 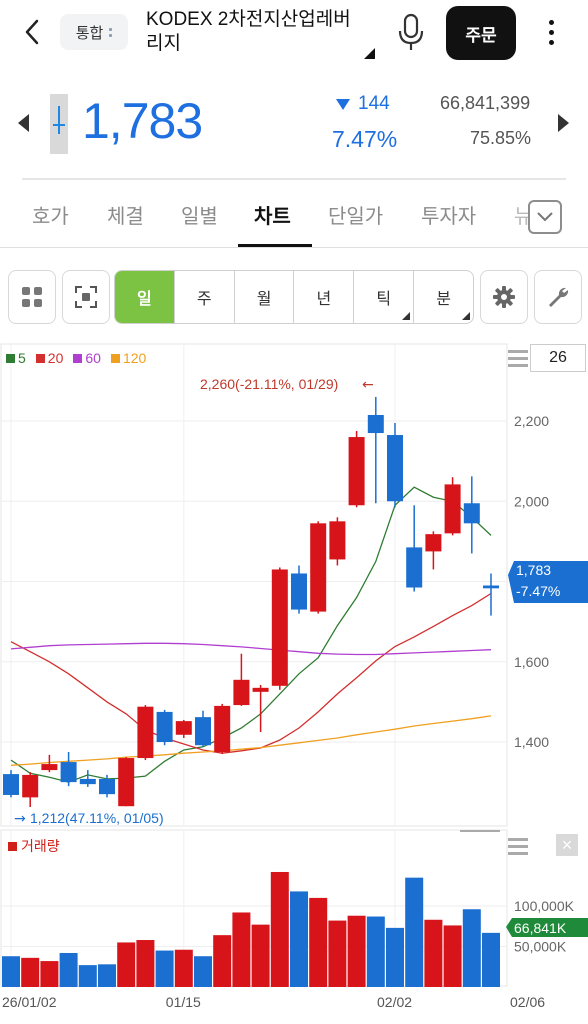 What do you see at coordinates (548, 582) in the screenshot?
I see `current-price-tag` at bounding box center [548, 582].